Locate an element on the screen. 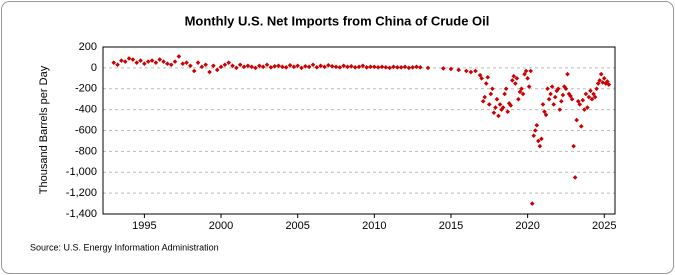 This screenshot has height=275, width=675. y-tick-label: -200 is located at coordinates (86, 89).